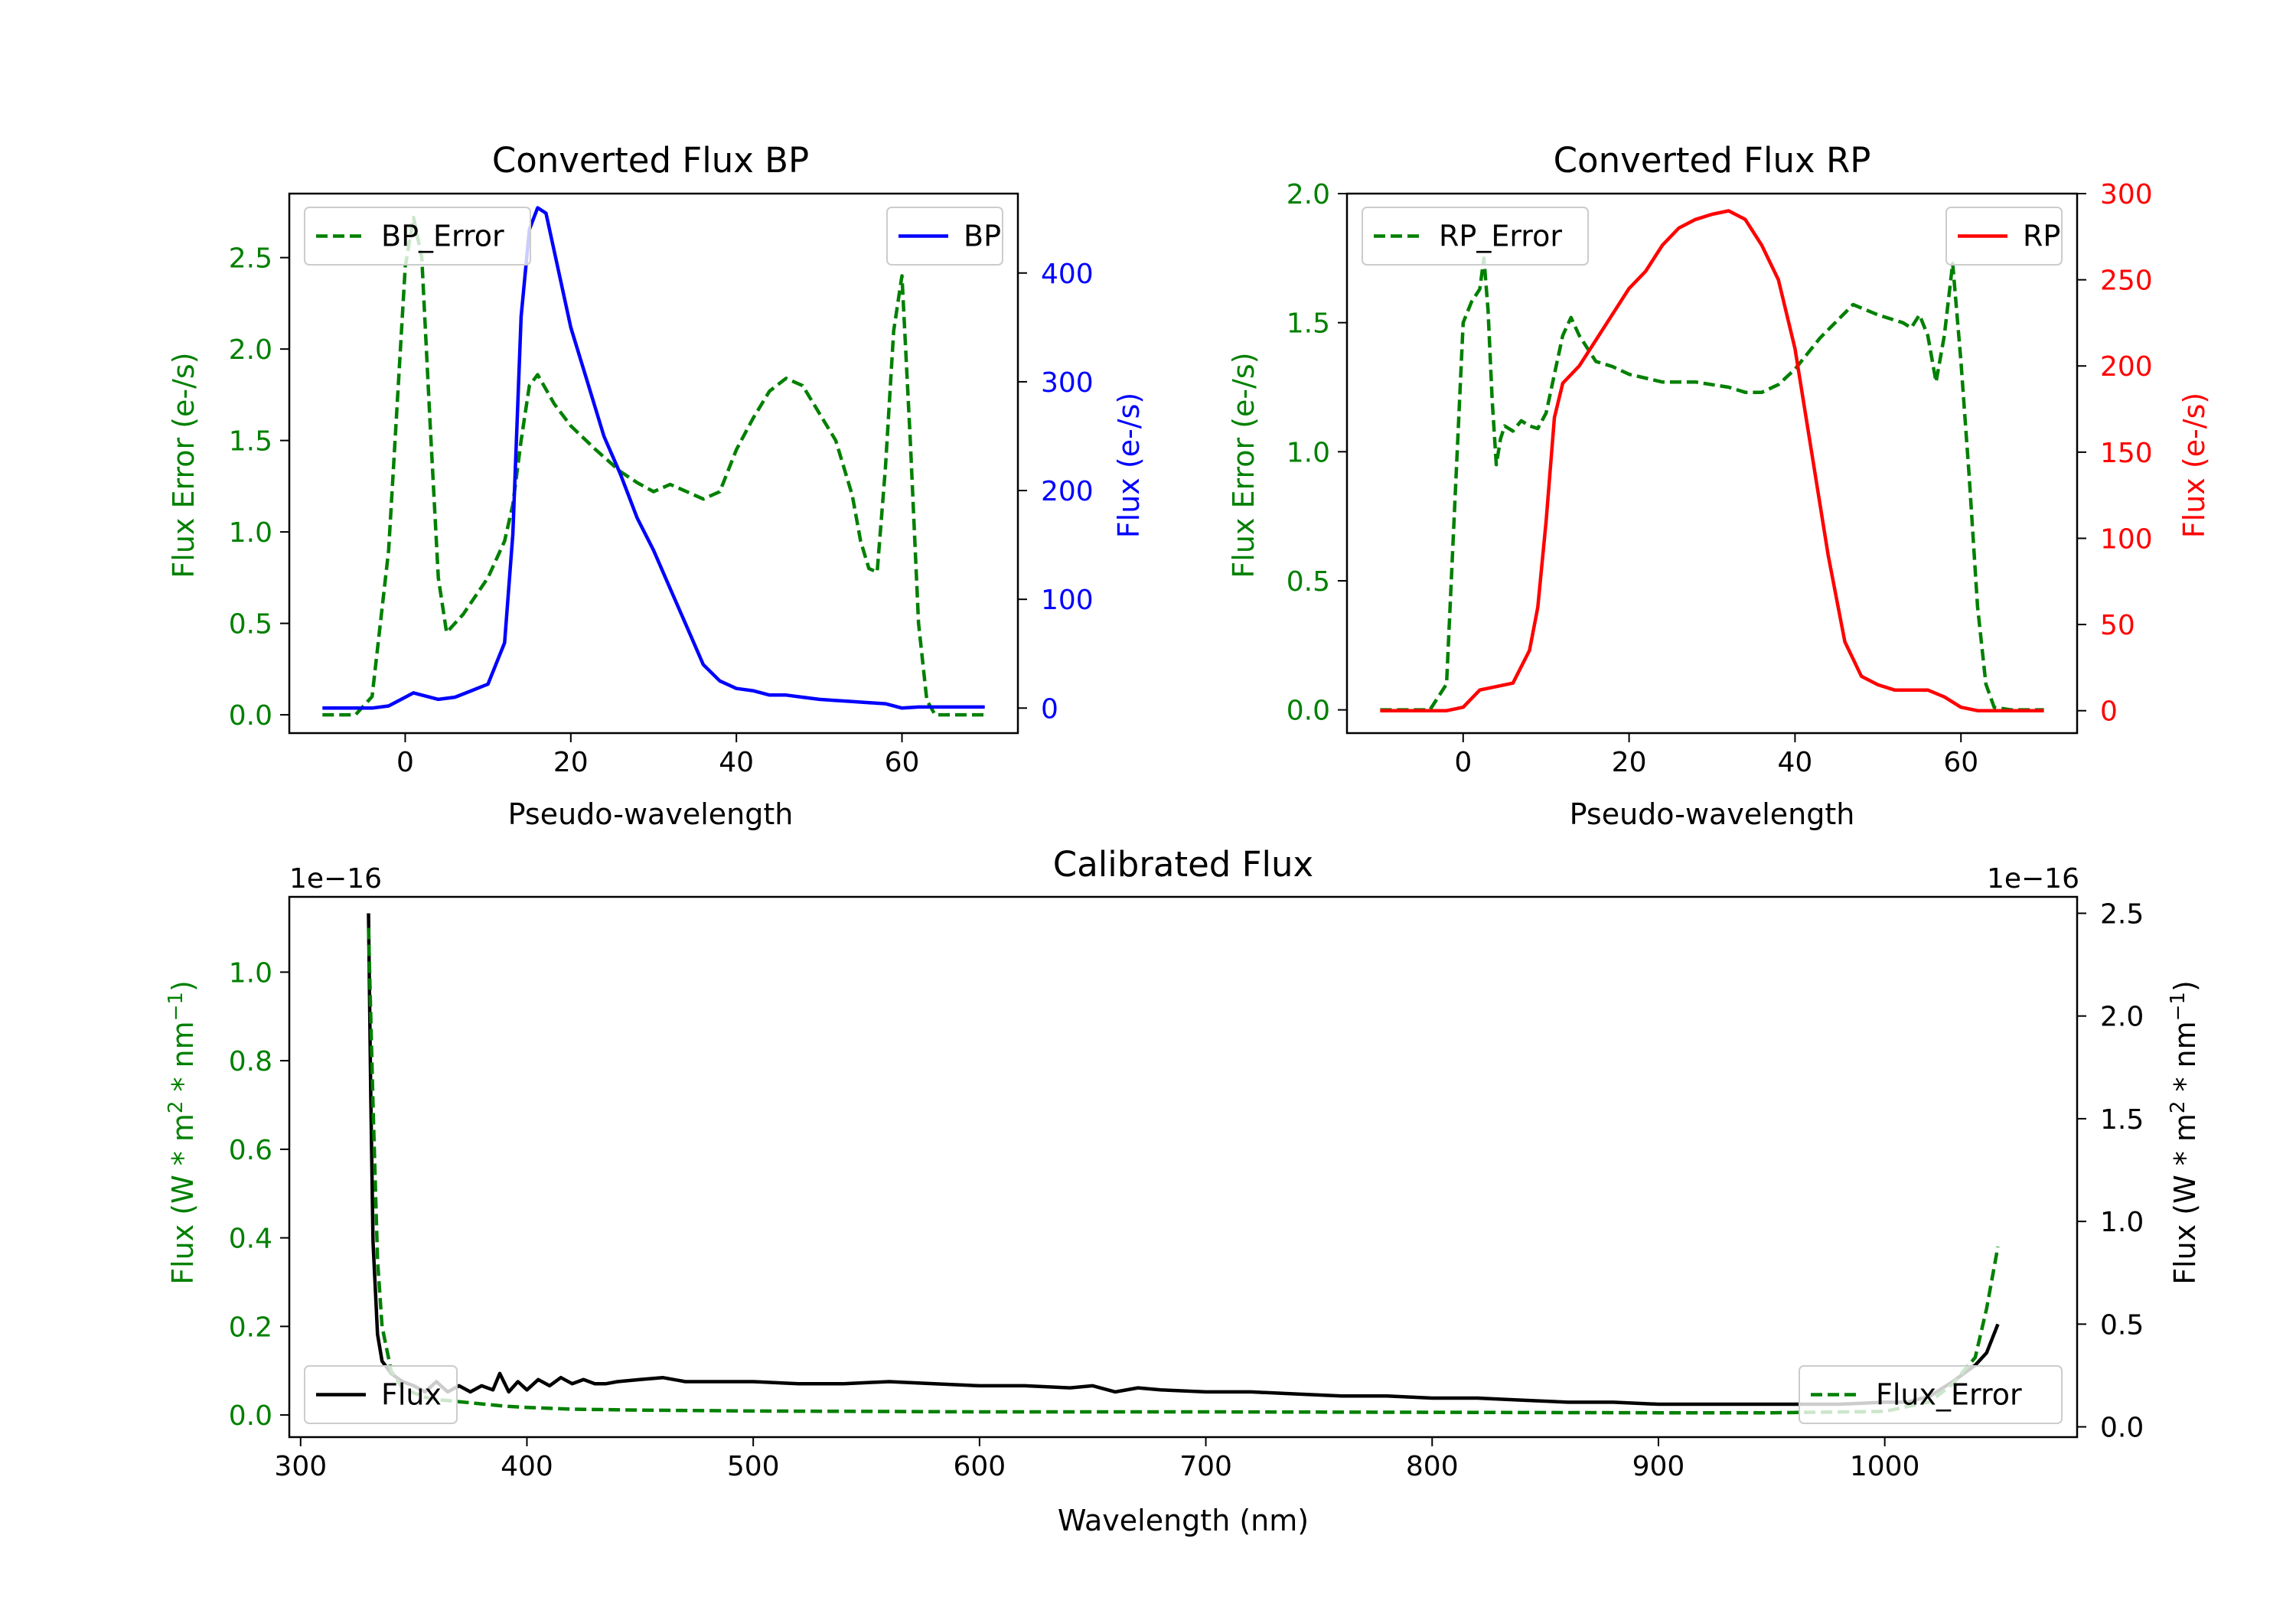  I want to click on bp-ylabel-right: Flux (e-/s), so click(1129, 466).